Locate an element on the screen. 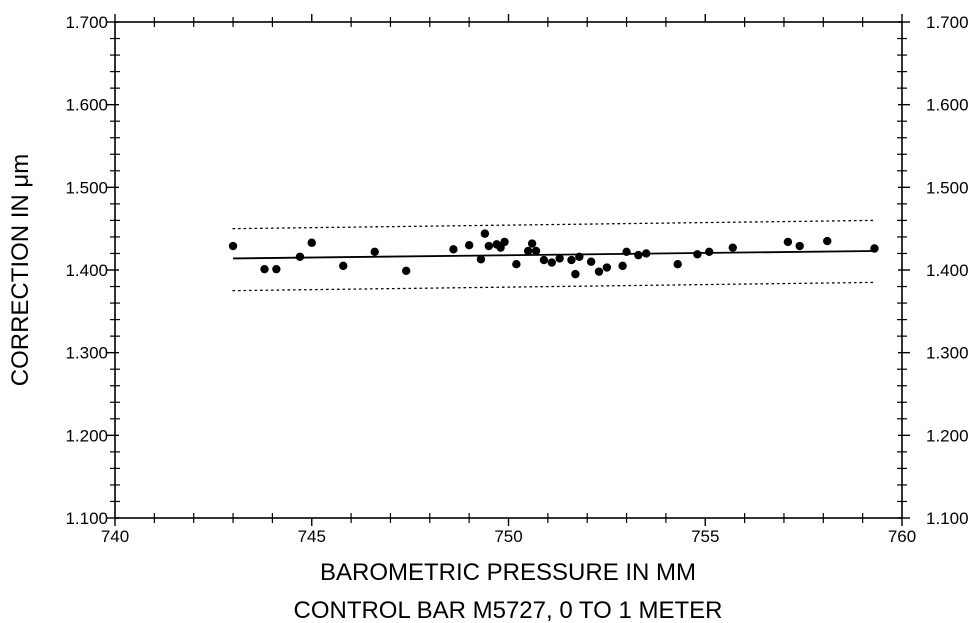  y-tick-label-left: 1.400 is located at coordinates (86, 270).